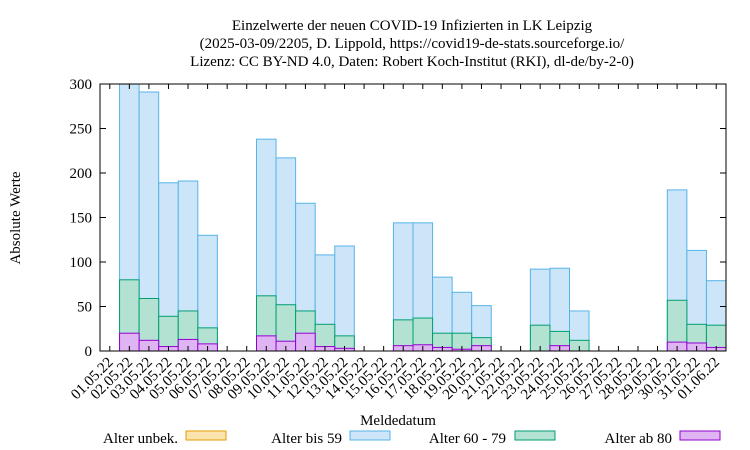  I want to click on x-axis-label: Meldedatum, so click(398, 421).